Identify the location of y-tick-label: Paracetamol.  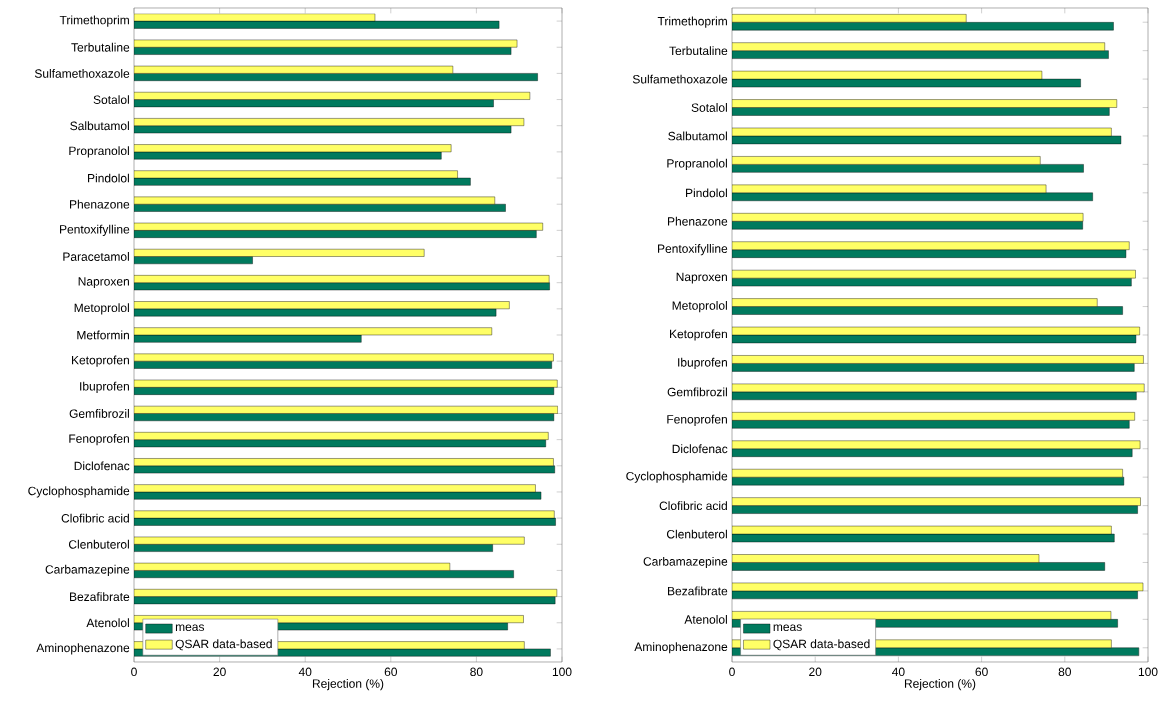
(96, 256).